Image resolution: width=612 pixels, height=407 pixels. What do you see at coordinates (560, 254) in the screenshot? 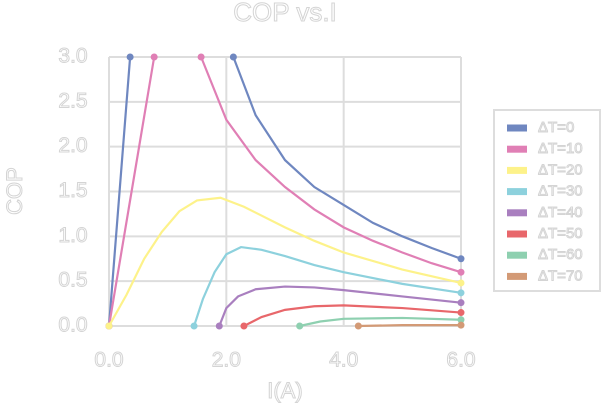
I see `legend-label: ΔT=60` at bounding box center [560, 254].